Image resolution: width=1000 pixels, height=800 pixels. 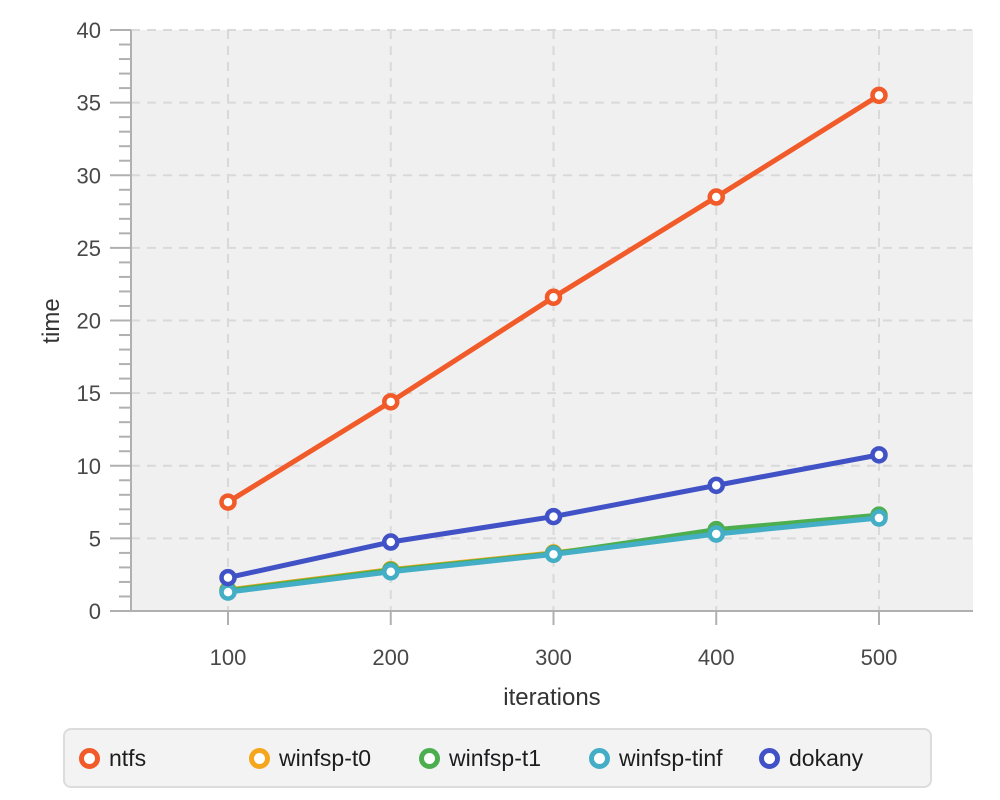 I want to click on legend-item-ntfs: ntfs, so click(x=164, y=758).